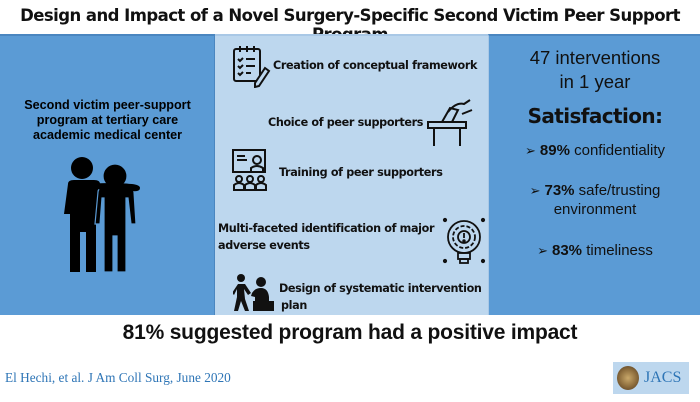 The width and height of the screenshot is (700, 402). What do you see at coordinates (294, 305) in the screenshot?
I see `step-intervention-plan-line2: plan` at bounding box center [294, 305].